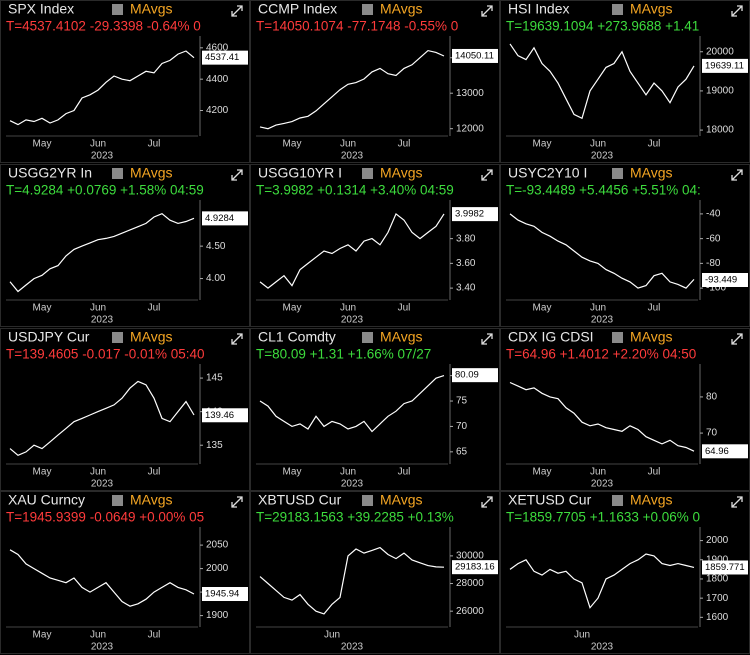 Image resolution: width=750 pixels, height=655 pixels. What do you see at coordinates (712, 396) in the screenshot?
I see `y-tick-label: 80` at bounding box center [712, 396].